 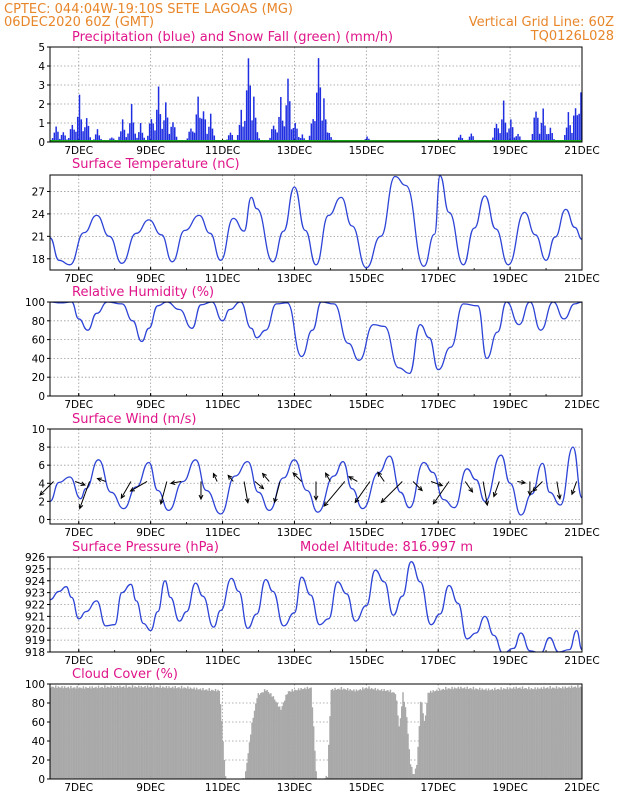 What do you see at coordinates (41, 780) in the screenshot?
I see `cloud-cover-y-tick-label: 0` at bounding box center [41, 780].